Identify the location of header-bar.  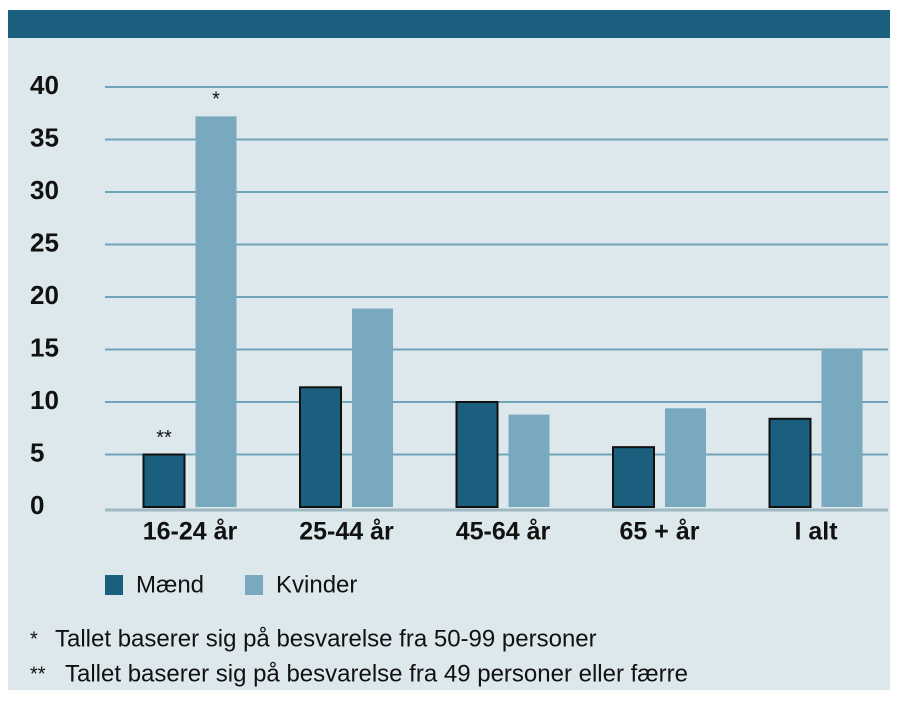
(449, 24).